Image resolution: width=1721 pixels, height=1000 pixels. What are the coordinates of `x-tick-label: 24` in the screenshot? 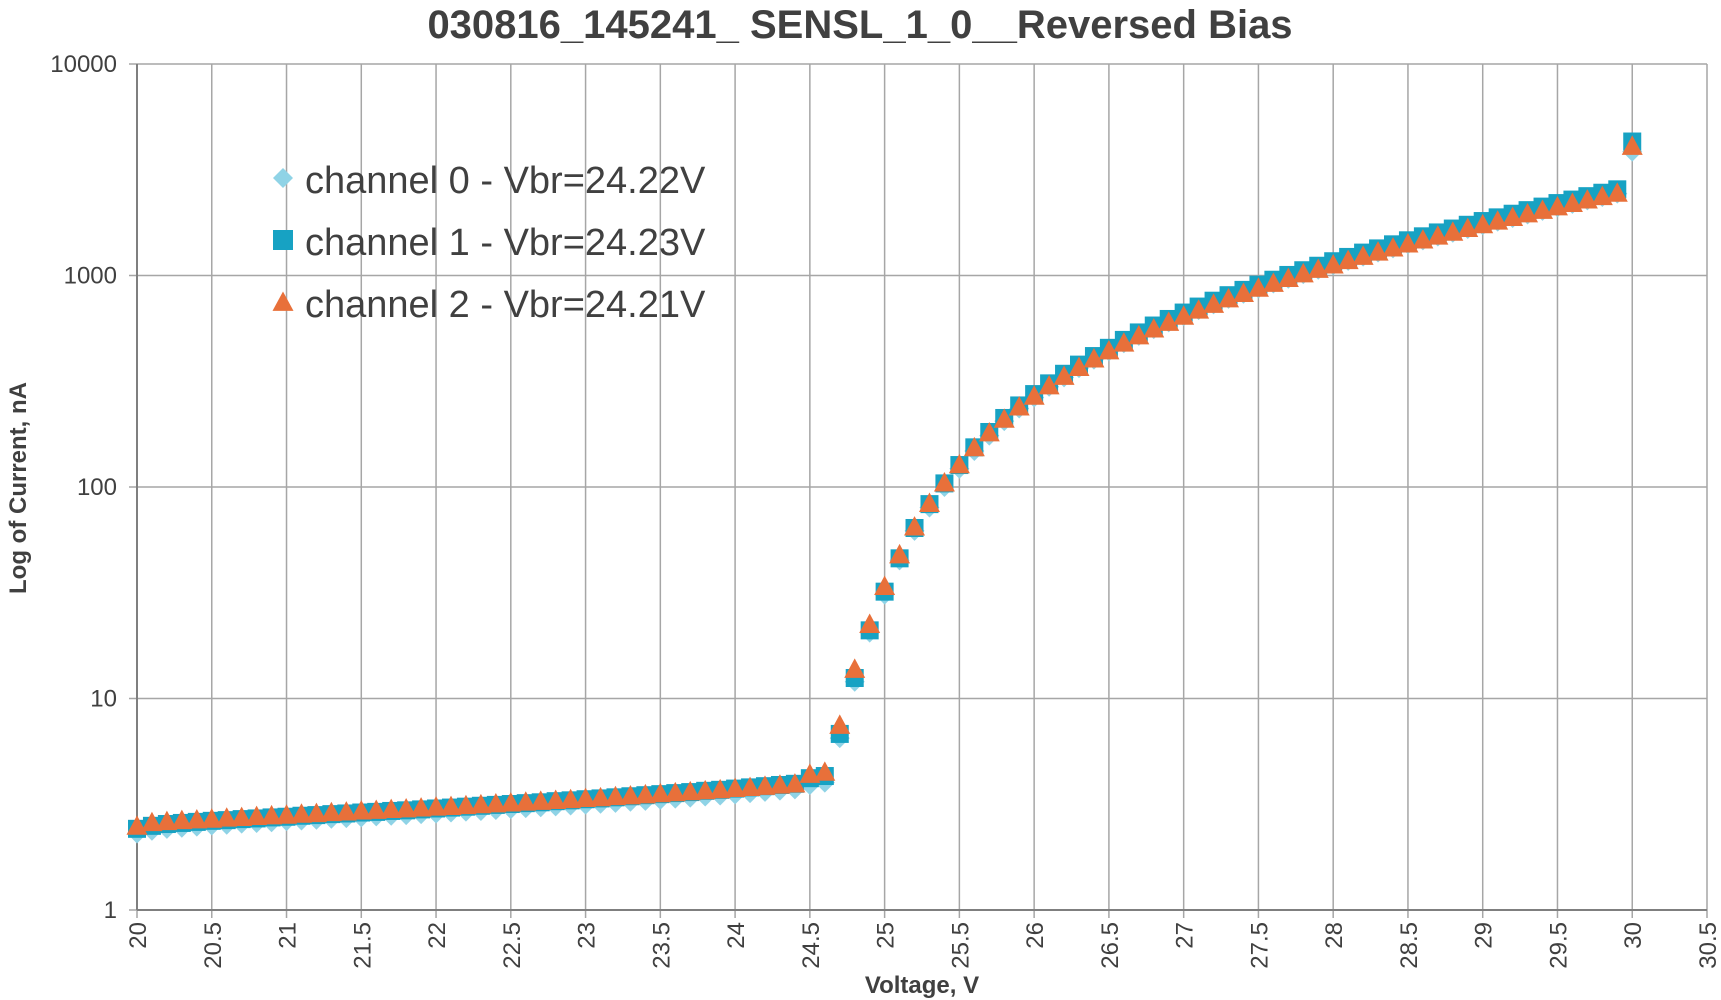 It's located at (736, 935).